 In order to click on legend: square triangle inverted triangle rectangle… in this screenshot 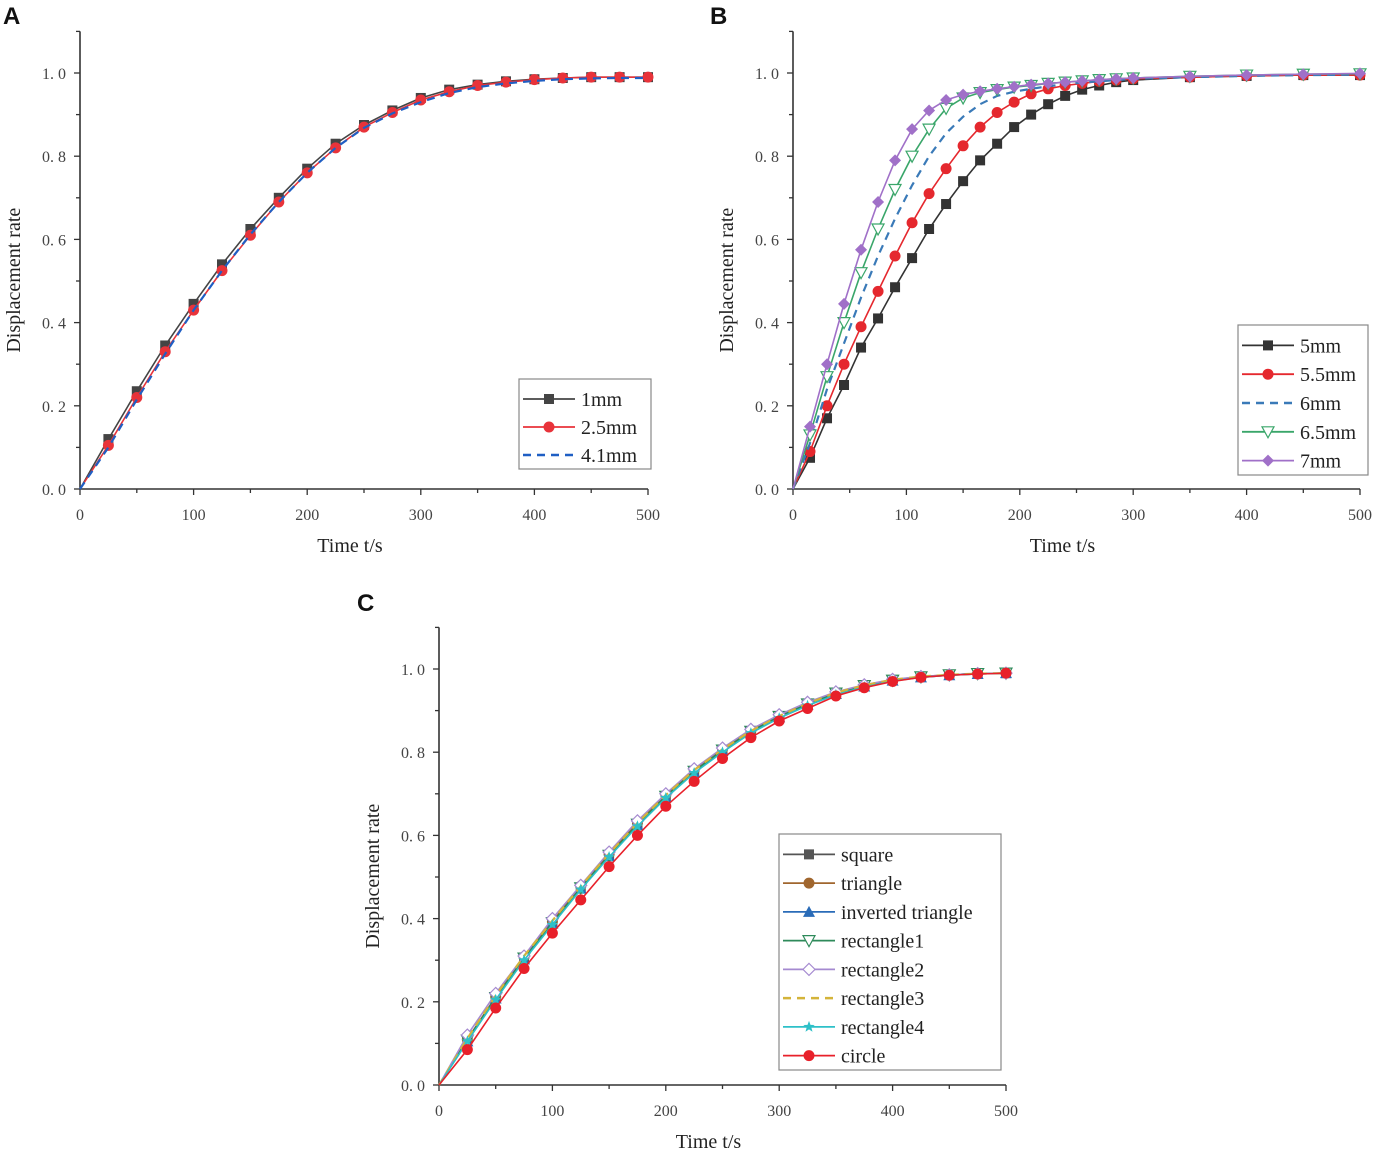, I will do `click(890, 952)`.